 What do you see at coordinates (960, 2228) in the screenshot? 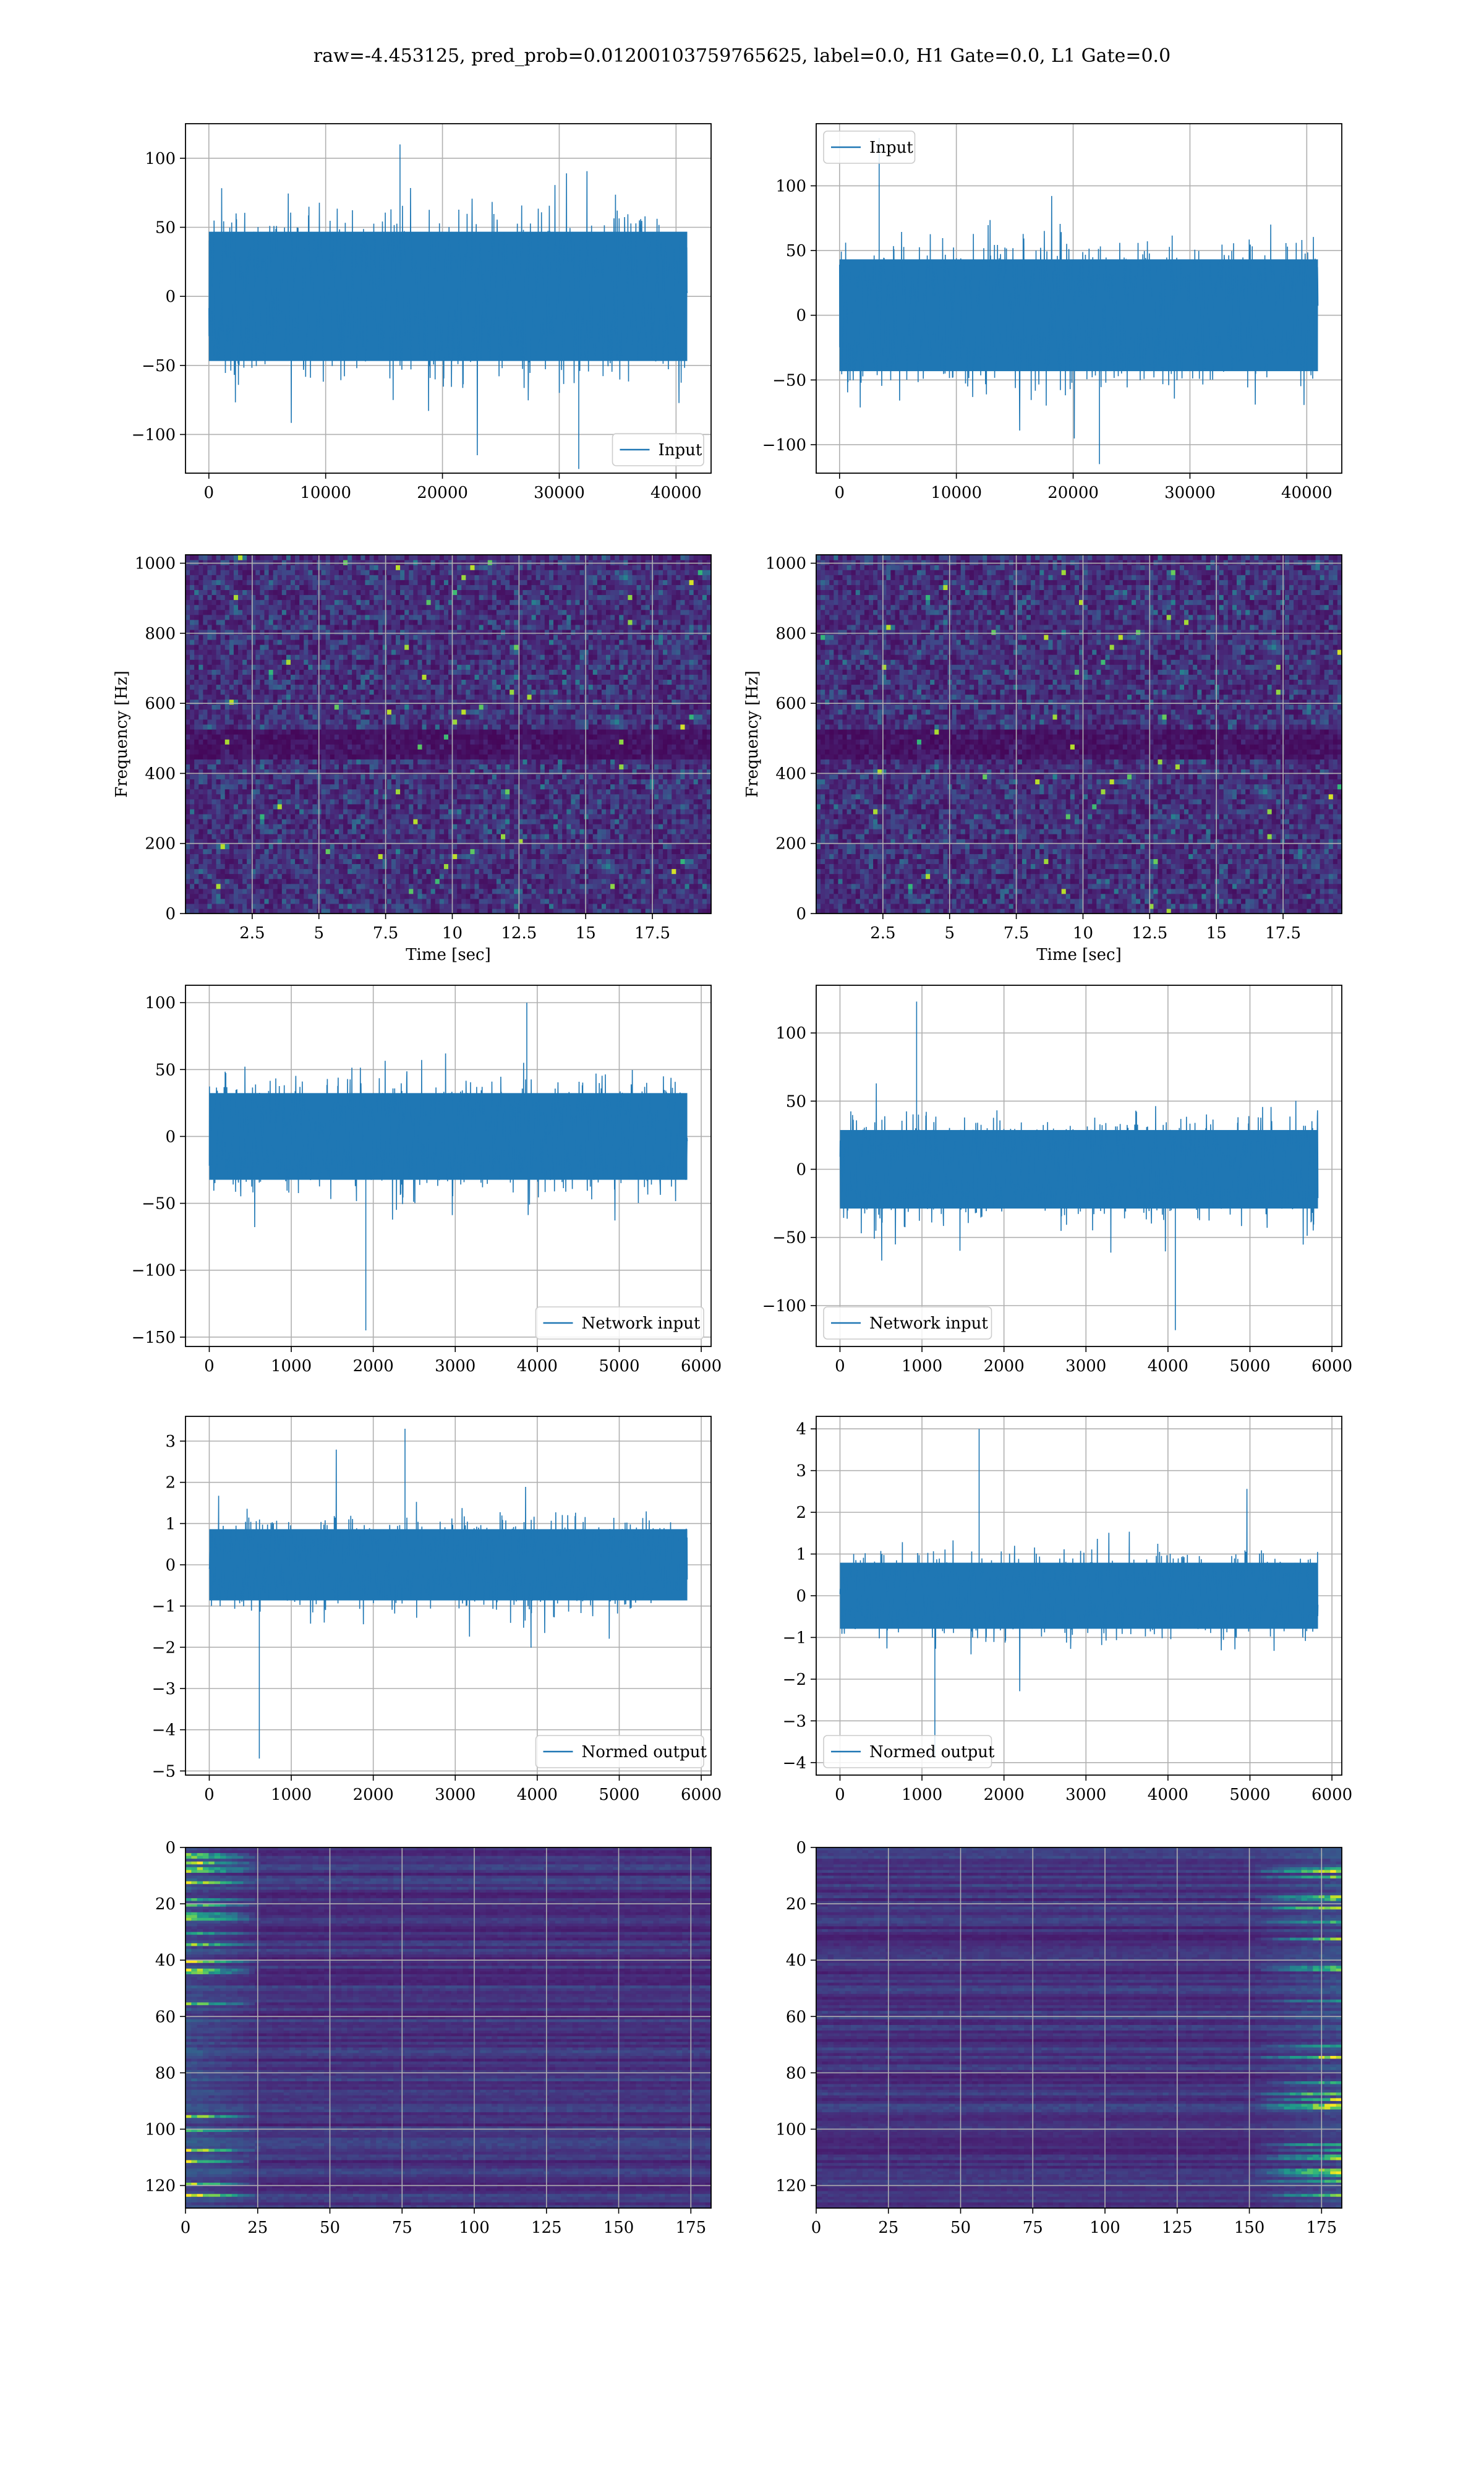
I see `x-tick-label: 50` at bounding box center [960, 2228].